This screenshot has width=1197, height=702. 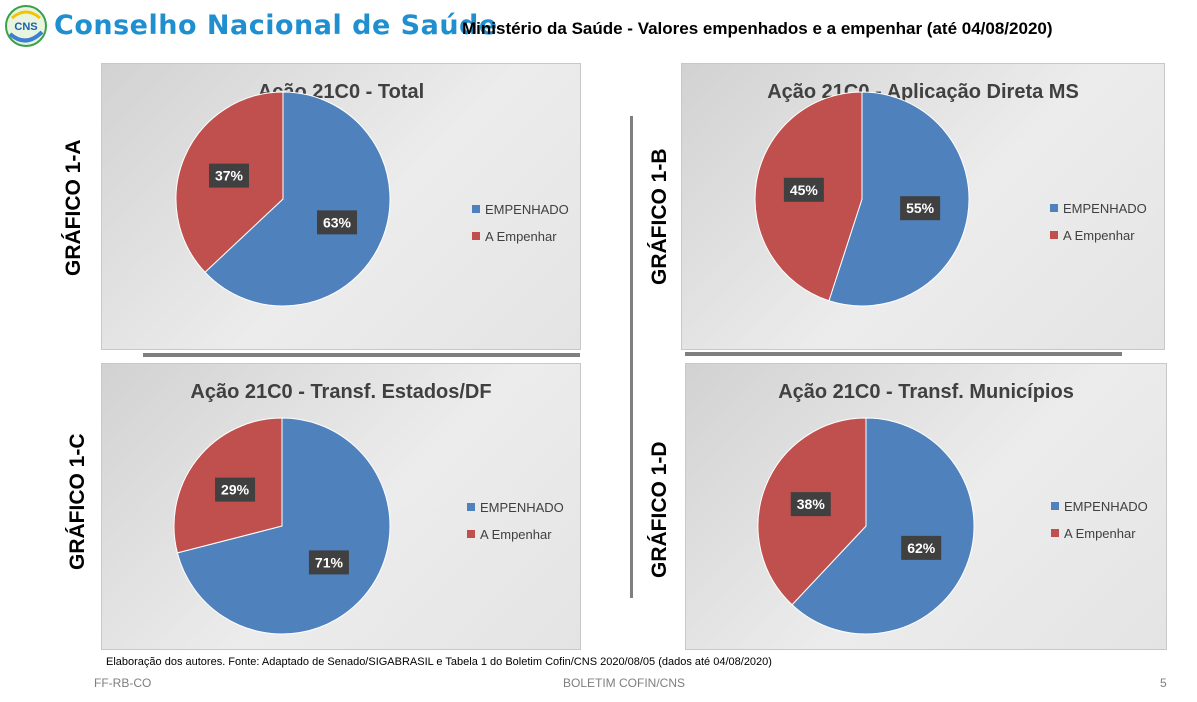 I want to click on data-label-empenhado: 62%, so click(x=921, y=547).